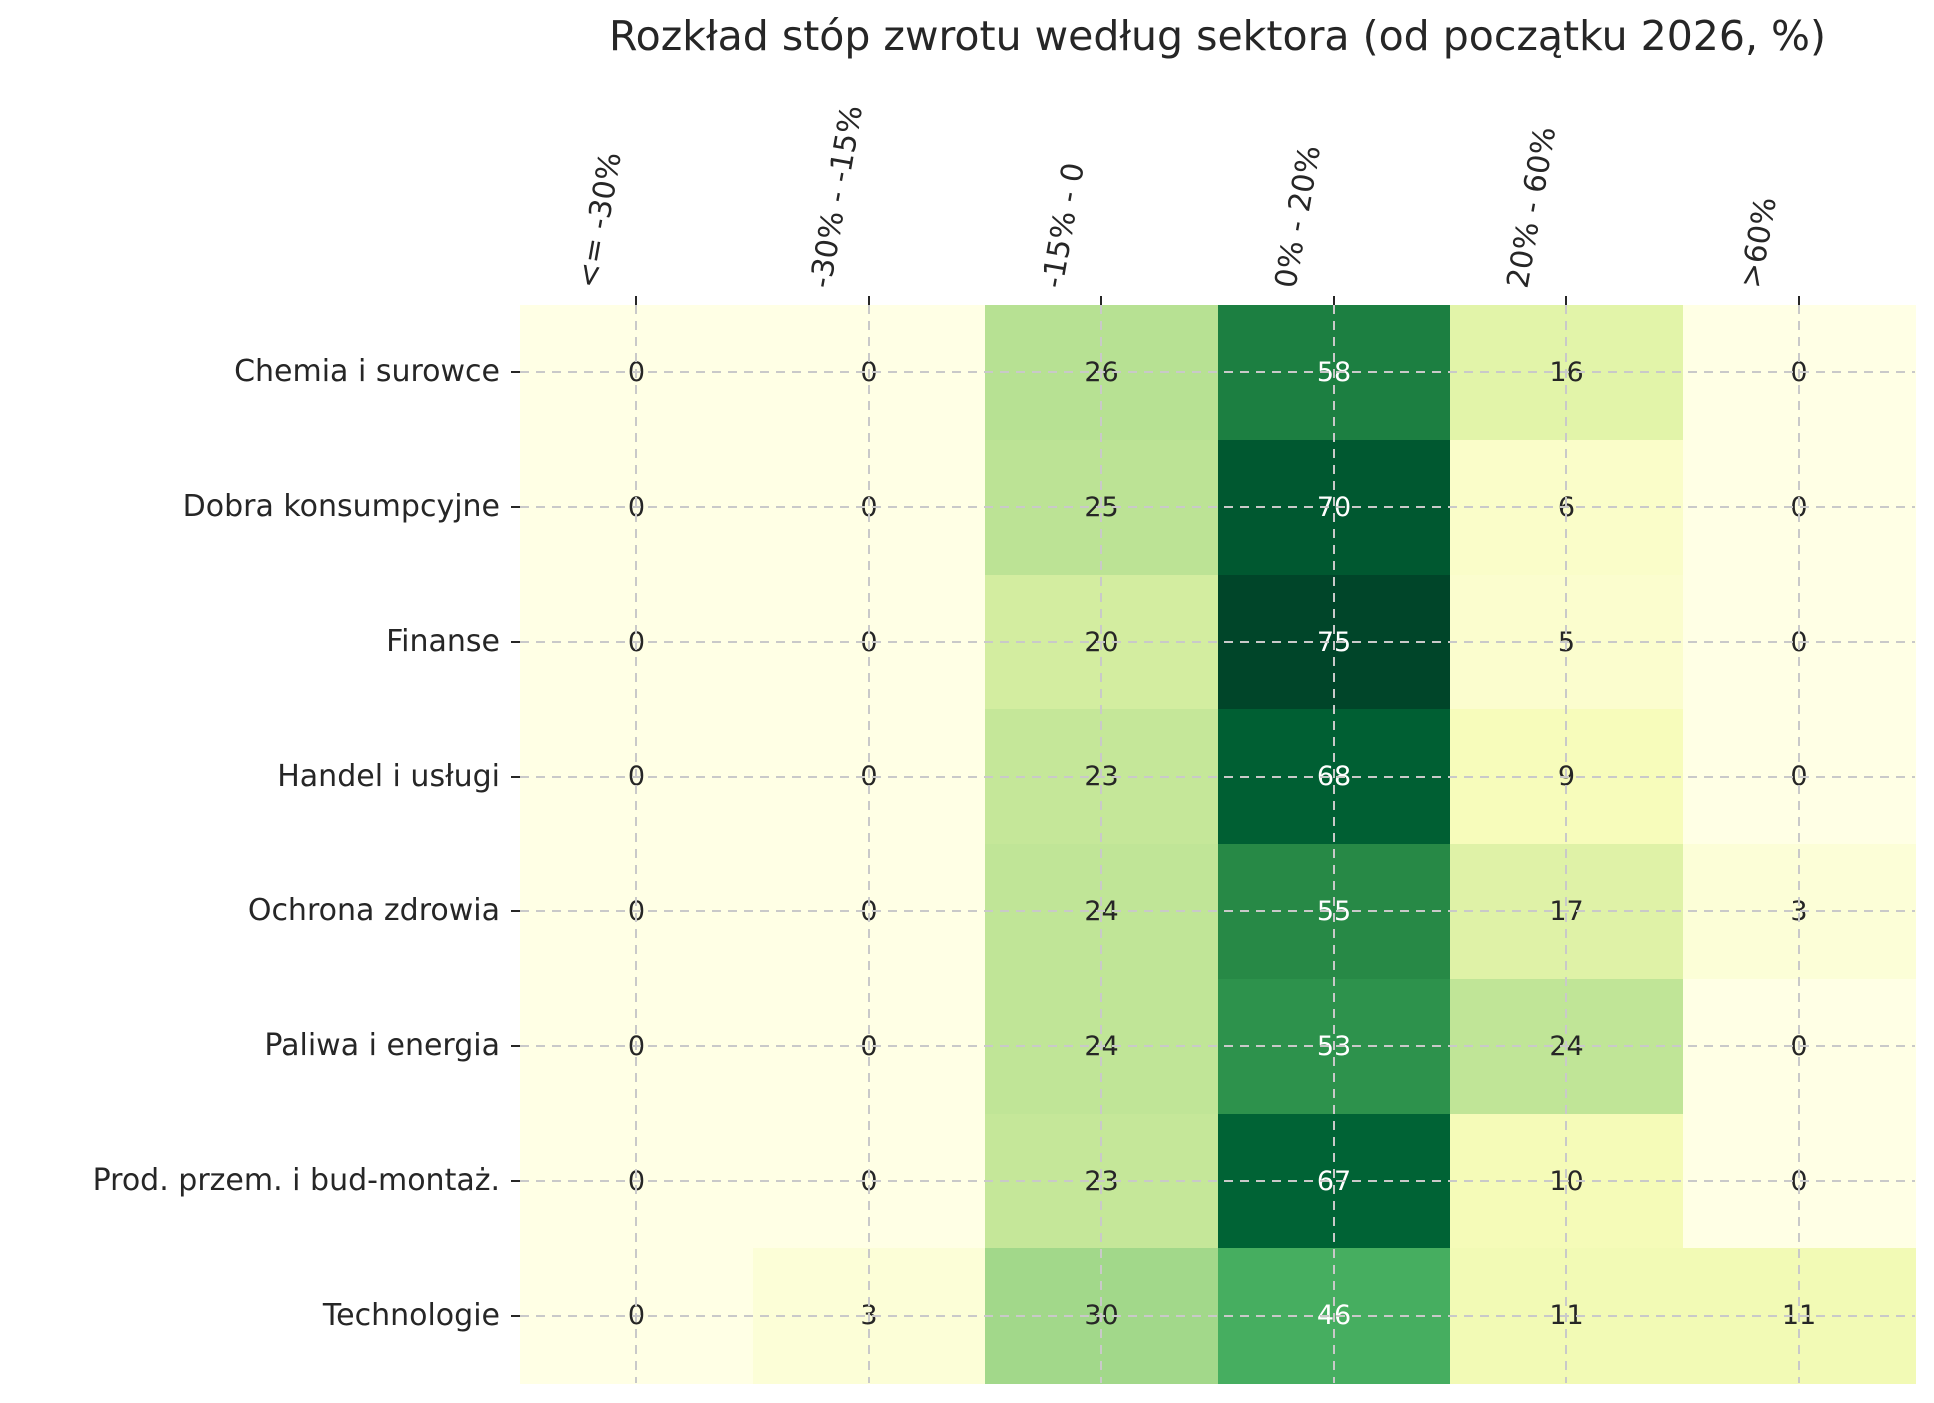  I want to click on cell-value: 25, so click(1101, 507).